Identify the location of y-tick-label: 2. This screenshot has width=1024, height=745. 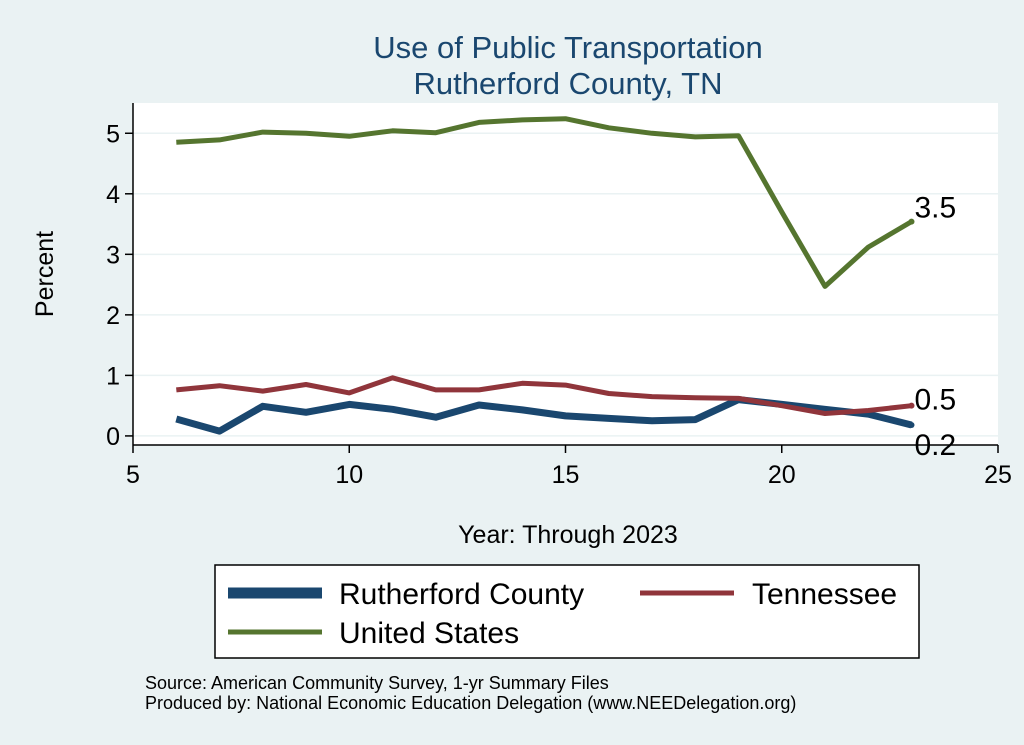
(113, 316).